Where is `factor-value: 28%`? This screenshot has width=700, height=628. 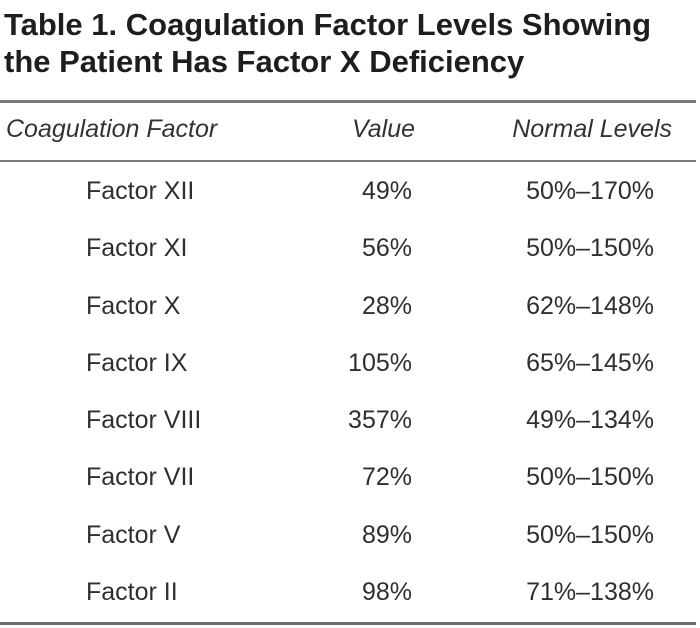
factor-value: 28% is located at coordinates (386, 305).